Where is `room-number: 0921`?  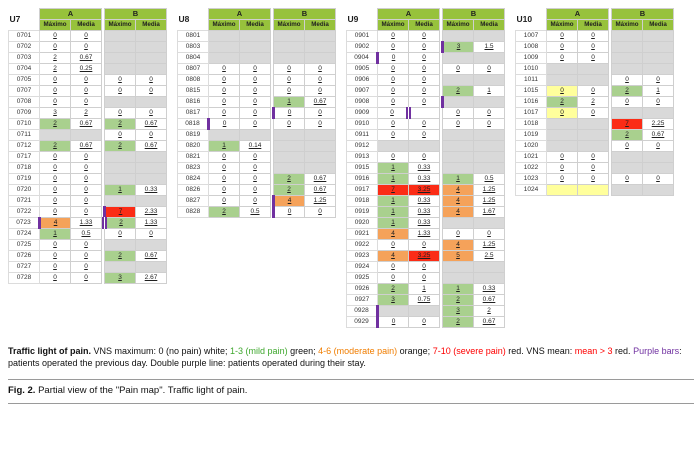
room-number: 0921 is located at coordinates (362, 234).